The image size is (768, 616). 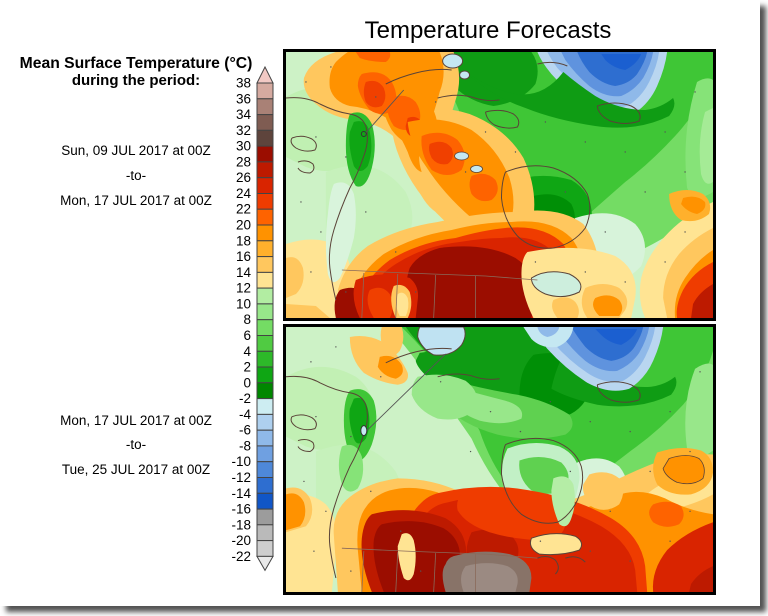 What do you see at coordinates (247, 319) in the screenshot?
I see `svg-text: 8` at bounding box center [247, 319].